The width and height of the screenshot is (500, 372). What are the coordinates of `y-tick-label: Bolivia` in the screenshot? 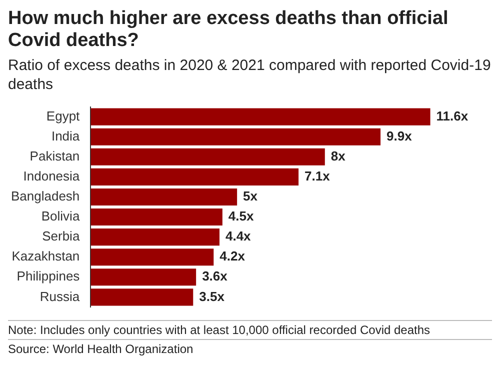 It's located at (60, 216).